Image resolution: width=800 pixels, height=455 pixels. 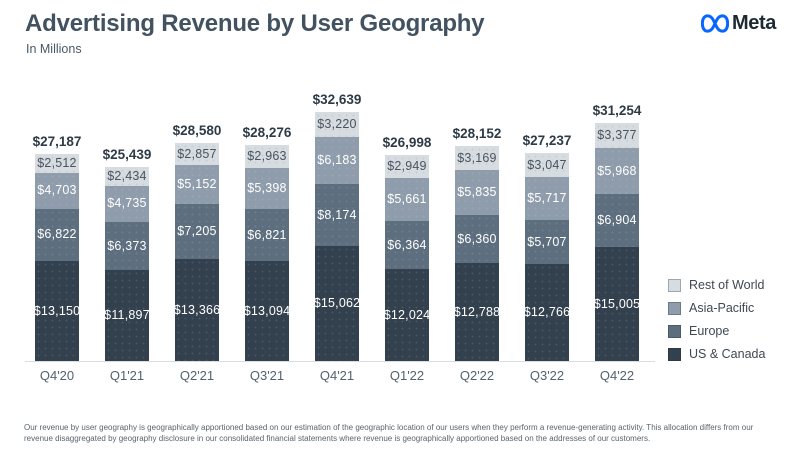 I want to click on segment-value-label: $5,152, so click(x=197, y=184).